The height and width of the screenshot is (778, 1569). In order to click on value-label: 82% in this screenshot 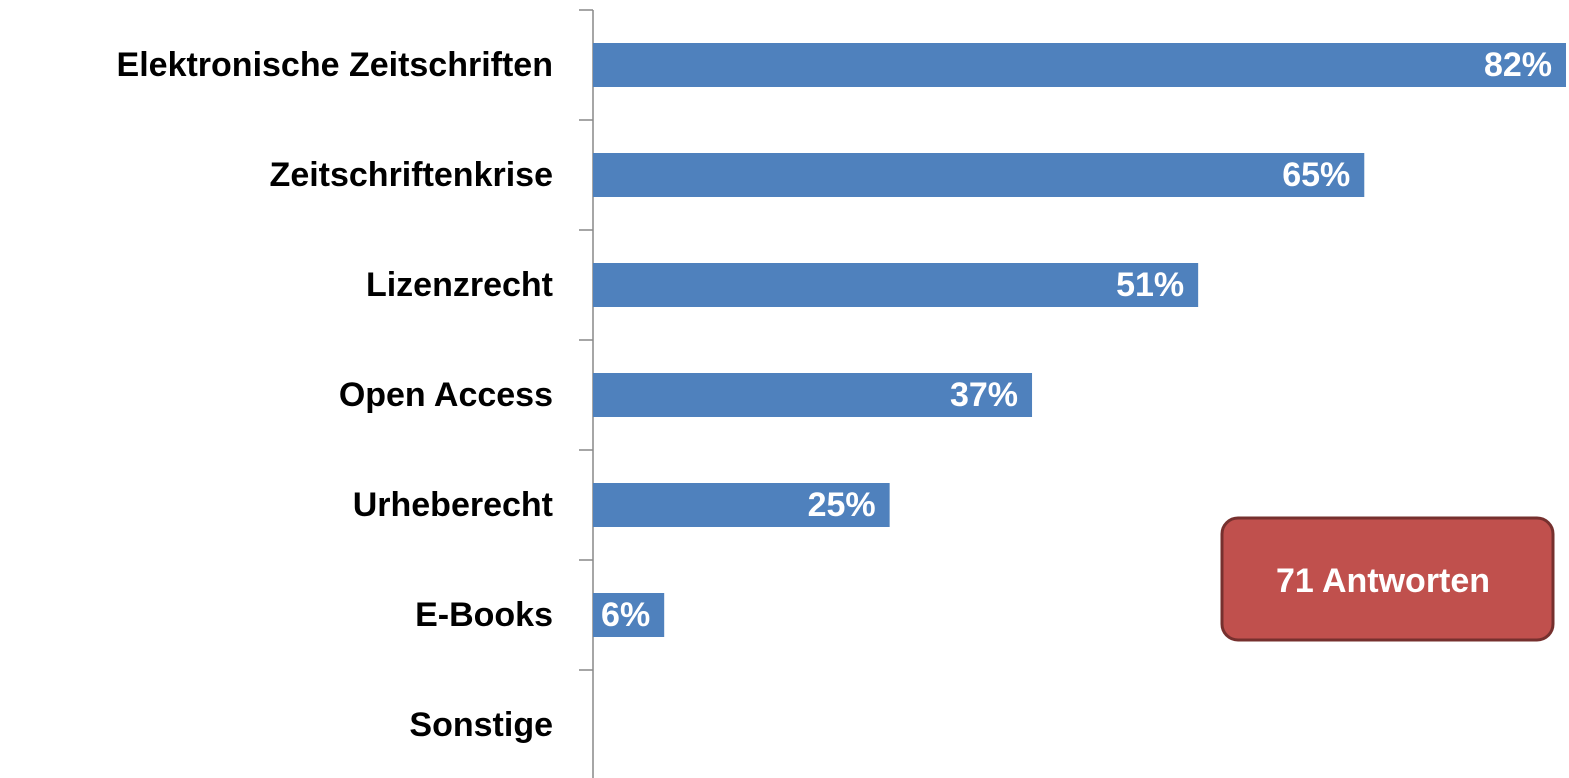, I will do `click(1518, 65)`.